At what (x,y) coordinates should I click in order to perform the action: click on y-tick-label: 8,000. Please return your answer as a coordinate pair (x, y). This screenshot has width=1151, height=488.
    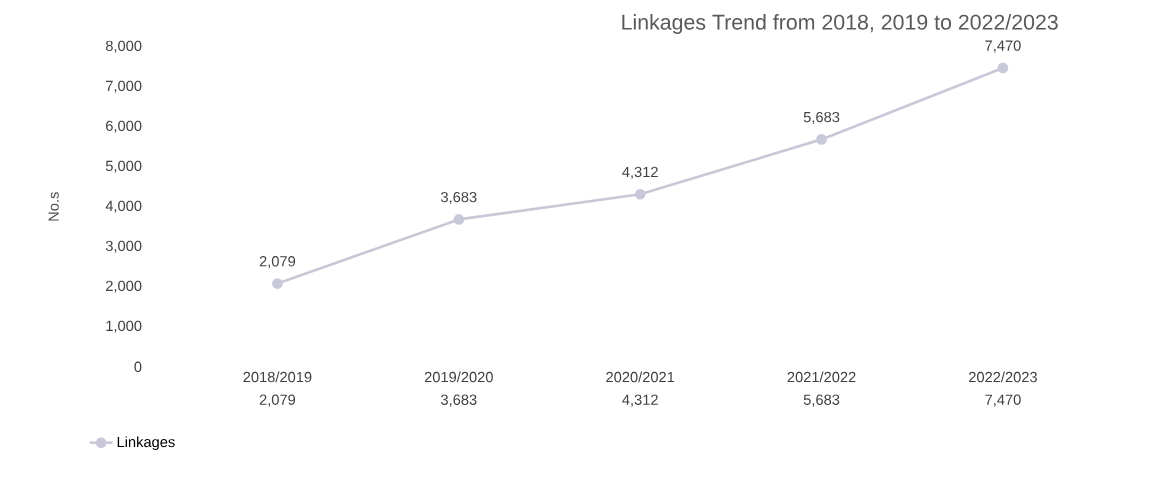
    Looking at the image, I should click on (123, 46).